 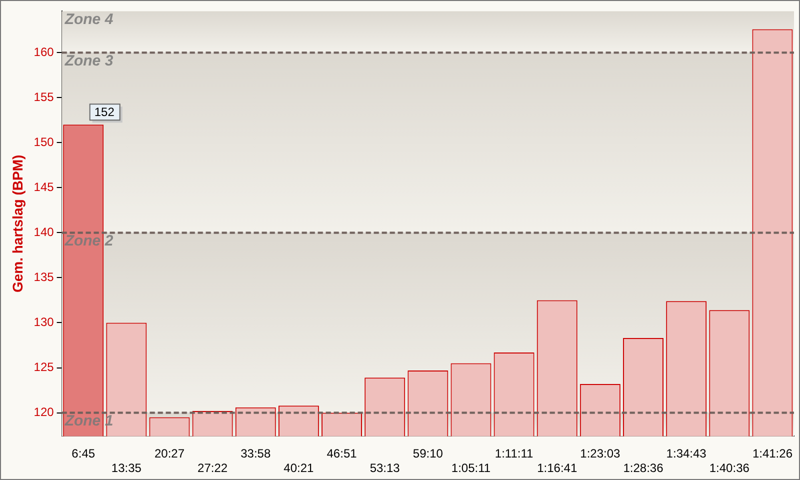 What do you see at coordinates (44, 97) in the screenshot?
I see `y-tick-label: 155` at bounding box center [44, 97].